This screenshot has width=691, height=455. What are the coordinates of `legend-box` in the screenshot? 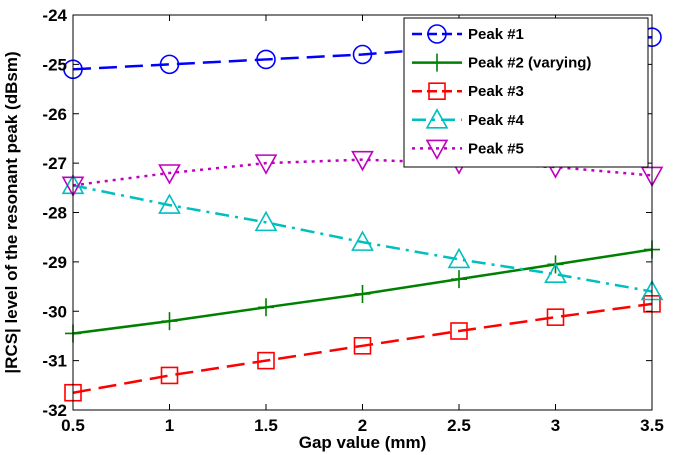 It's located at (526, 92).